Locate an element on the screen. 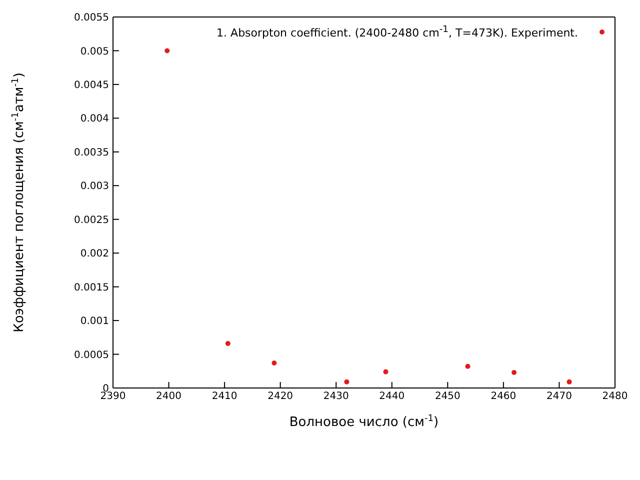  x-tick-label: 2470 is located at coordinates (559, 396).